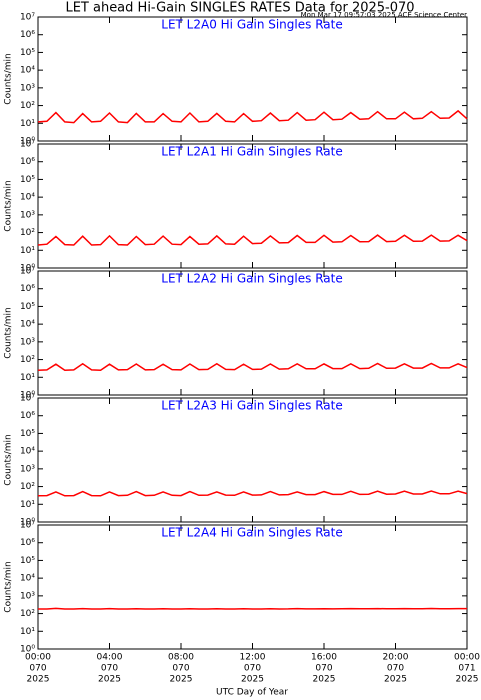  I want to click on x-axis-label: UTC Day of Year, so click(252, 693).